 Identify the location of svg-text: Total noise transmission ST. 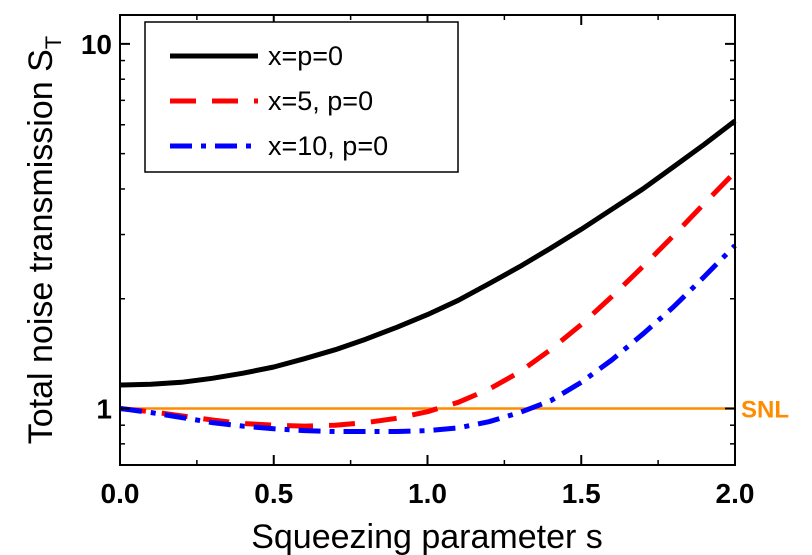
(44, 240).